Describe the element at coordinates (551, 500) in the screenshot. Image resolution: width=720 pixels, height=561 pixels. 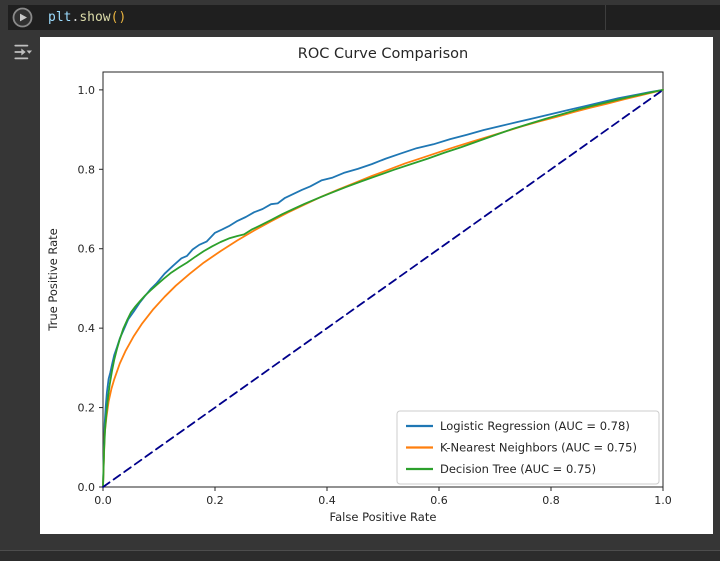
I see `x-tick-label: 0.8` at that location.